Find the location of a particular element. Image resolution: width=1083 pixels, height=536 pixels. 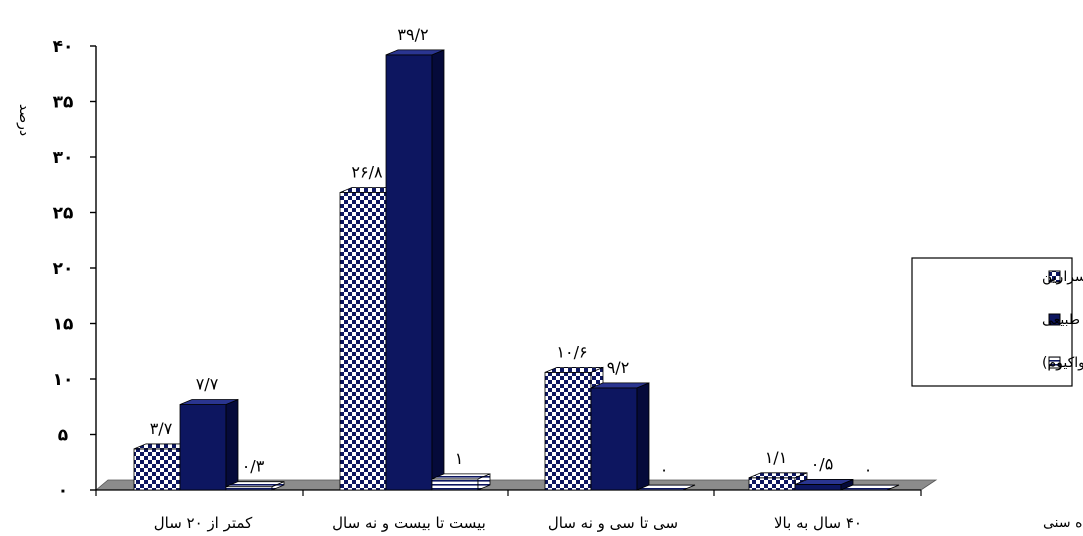

data-label: ۲۶/۸ is located at coordinates (367, 172).